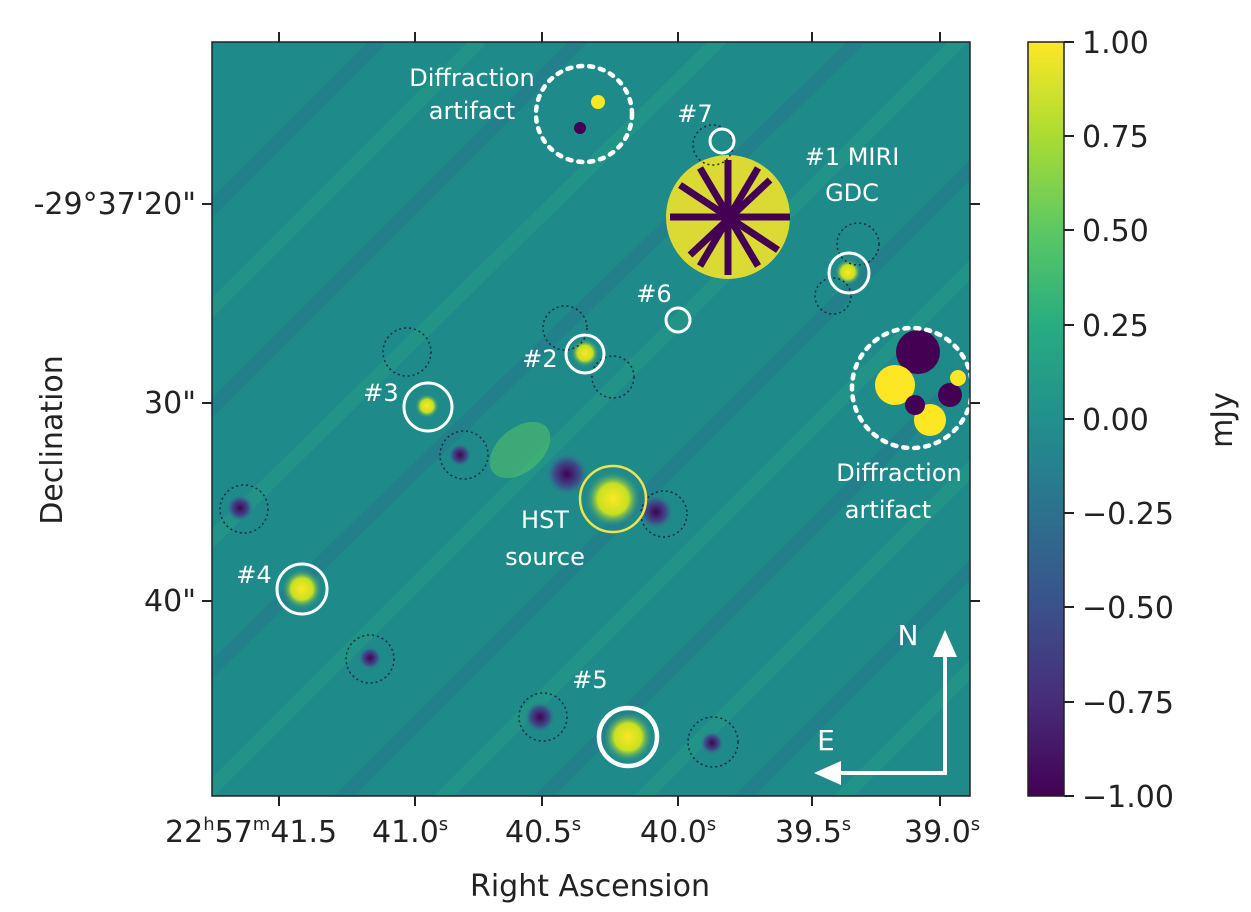  What do you see at coordinates (589, 680) in the screenshot?
I see `source5-label: #5` at bounding box center [589, 680].